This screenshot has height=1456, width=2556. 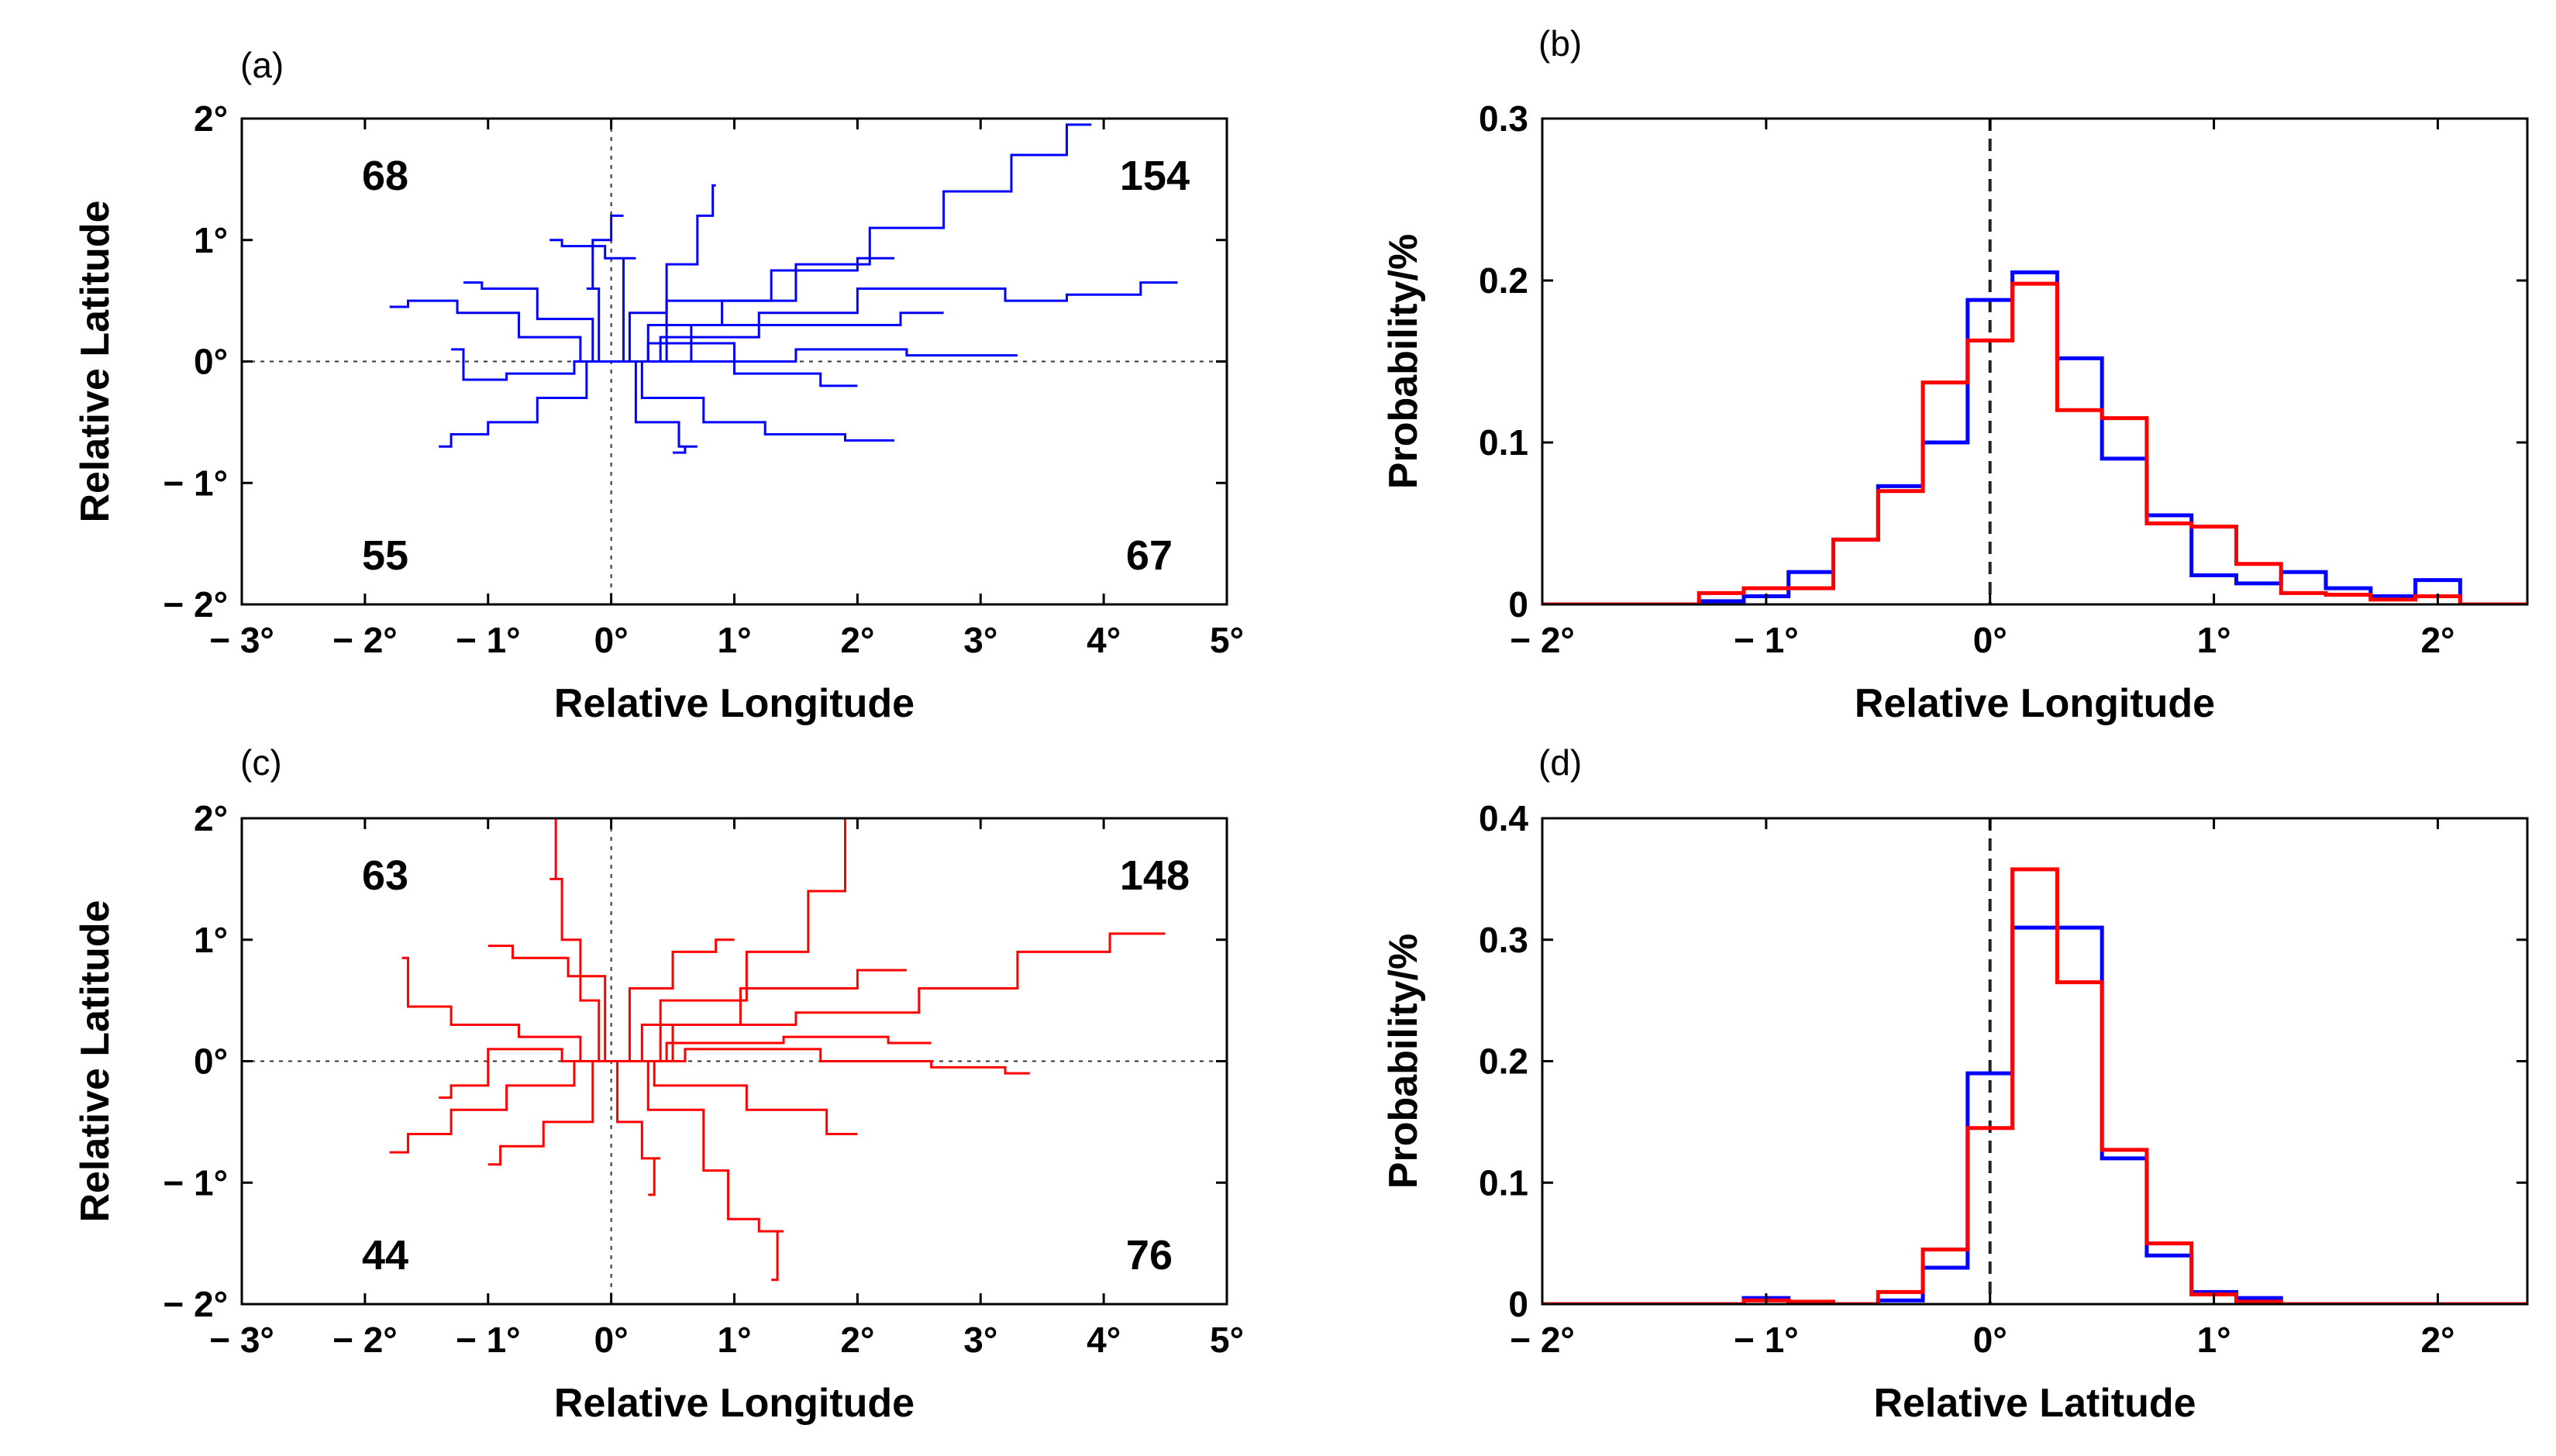 I want to click on y-tick-label: − 1°, so click(x=196, y=1182).